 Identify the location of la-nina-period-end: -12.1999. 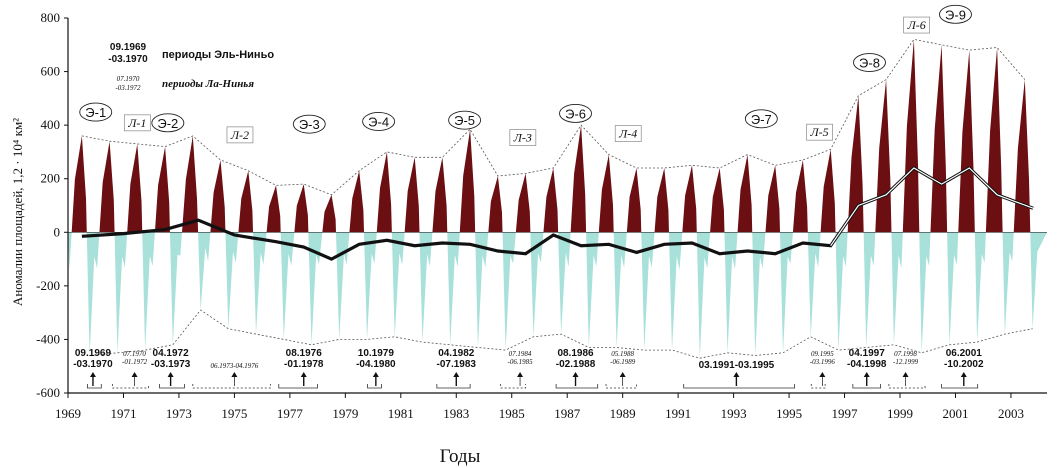
(906, 362).